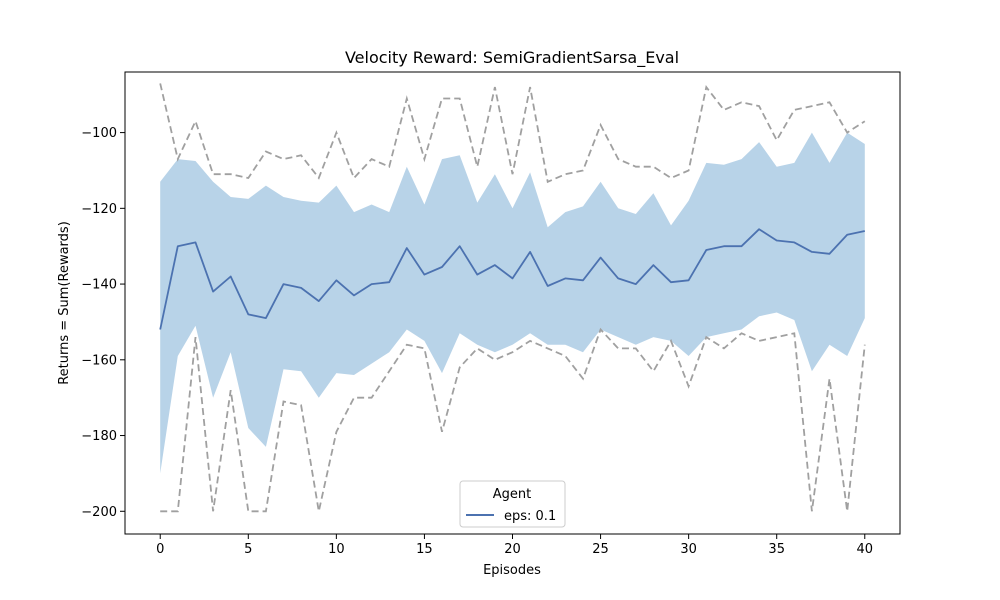 The height and width of the screenshot is (600, 1000). What do you see at coordinates (512, 133) in the screenshot?
I see `max-dashed-line` at bounding box center [512, 133].